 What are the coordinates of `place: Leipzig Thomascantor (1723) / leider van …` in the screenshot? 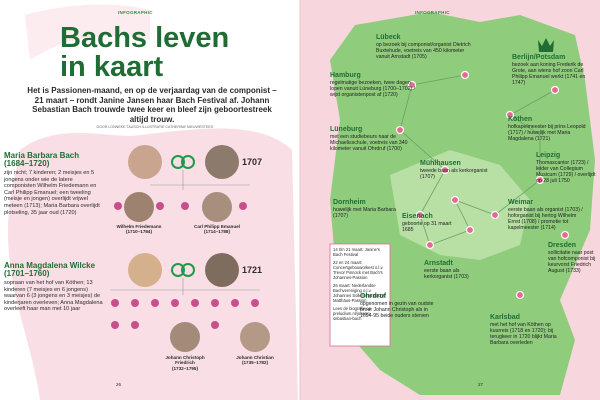 It's located at (567, 168).